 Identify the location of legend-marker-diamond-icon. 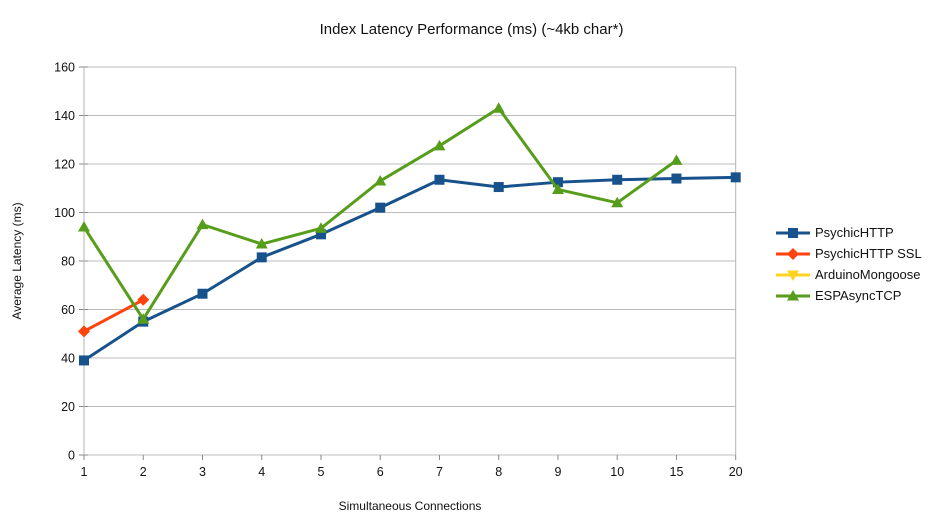
(793, 253).